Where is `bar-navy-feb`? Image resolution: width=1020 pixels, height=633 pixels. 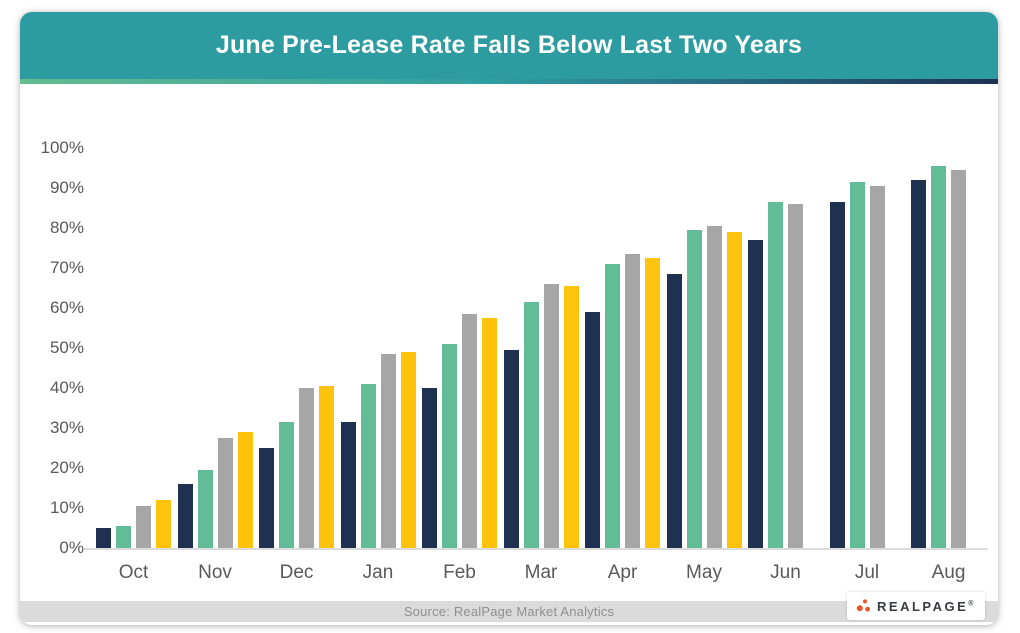
bar-navy-feb is located at coordinates (429, 468).